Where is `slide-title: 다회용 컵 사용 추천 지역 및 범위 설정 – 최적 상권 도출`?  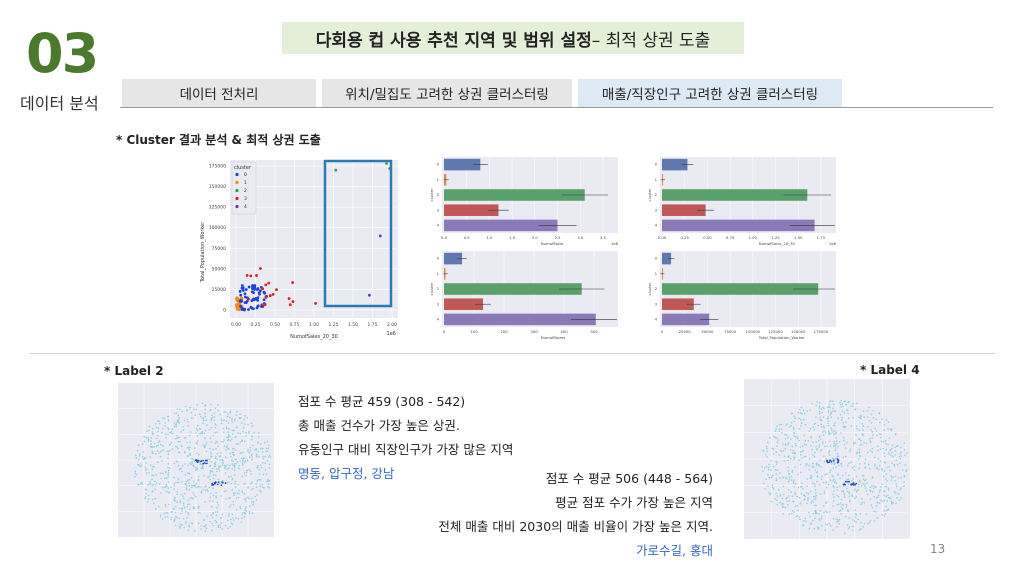
slide-title: 다회용 컵 사용 추천 지역 및 범위 설정 – 최적 상권 도출 is located at coordinates (513, 38).